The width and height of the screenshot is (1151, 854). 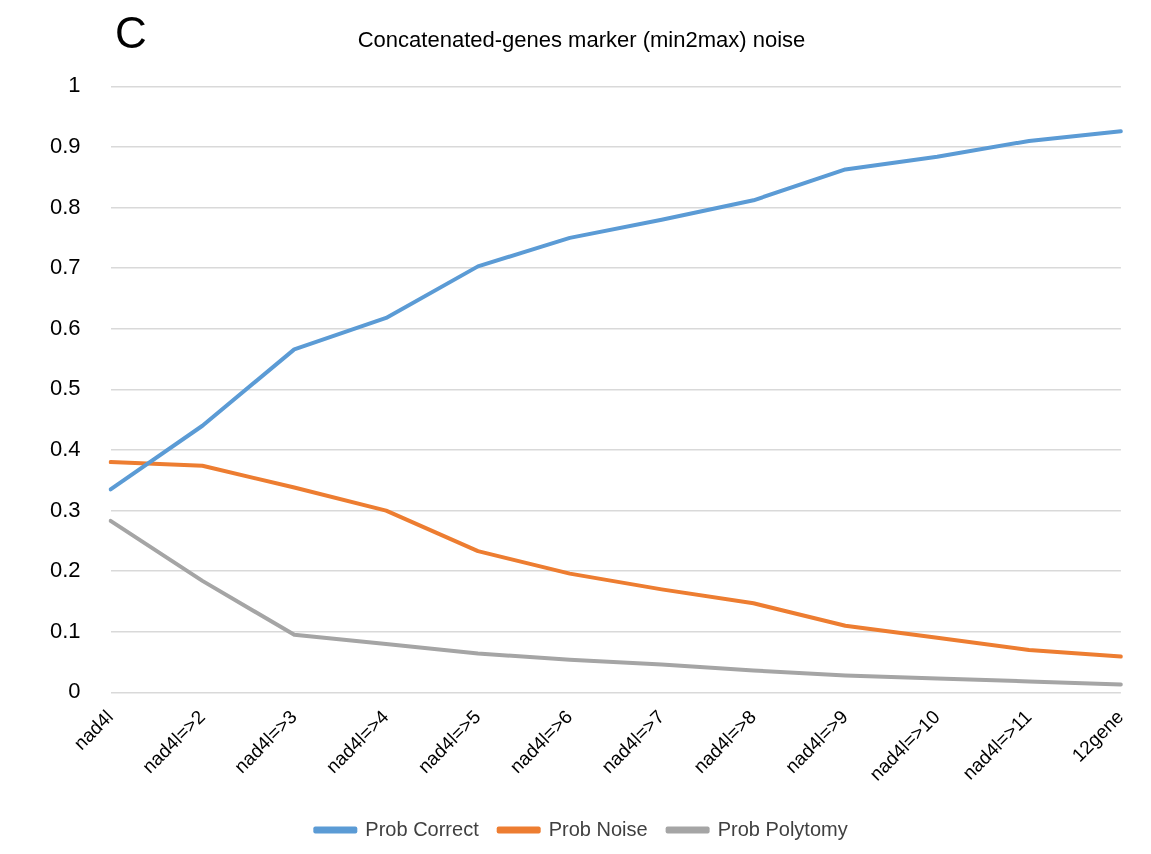 I want to click on legend-label: Prob Correct, so click(x=422, y=828).